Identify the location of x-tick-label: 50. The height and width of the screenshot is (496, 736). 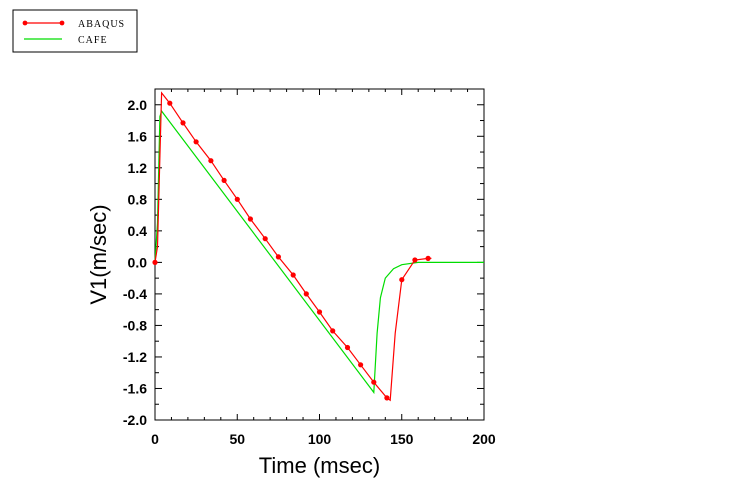
(237, 439).